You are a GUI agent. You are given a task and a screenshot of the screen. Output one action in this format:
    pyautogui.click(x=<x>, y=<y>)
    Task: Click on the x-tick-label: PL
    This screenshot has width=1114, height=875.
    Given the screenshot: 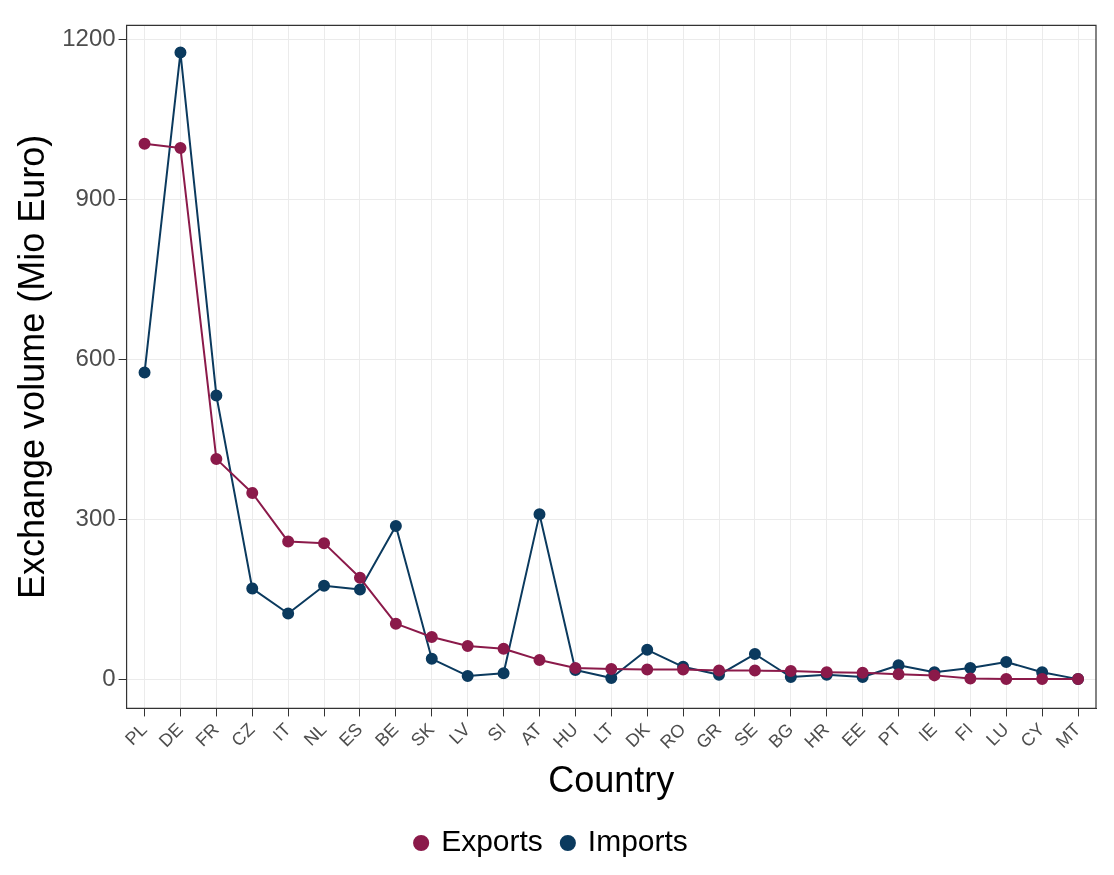 What is the action you would take?
    pyautogui.click(x=136, y=734)
    